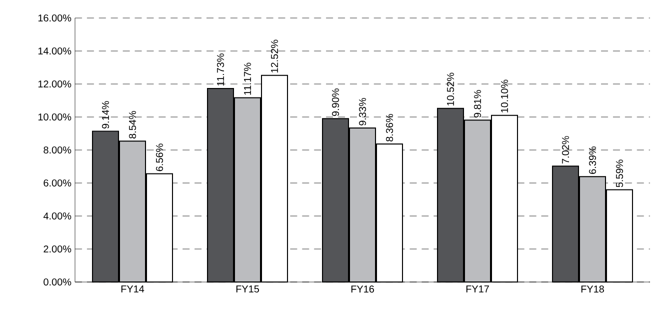  I want to click on y-tick-label: 16.00%, so click(55, 18).